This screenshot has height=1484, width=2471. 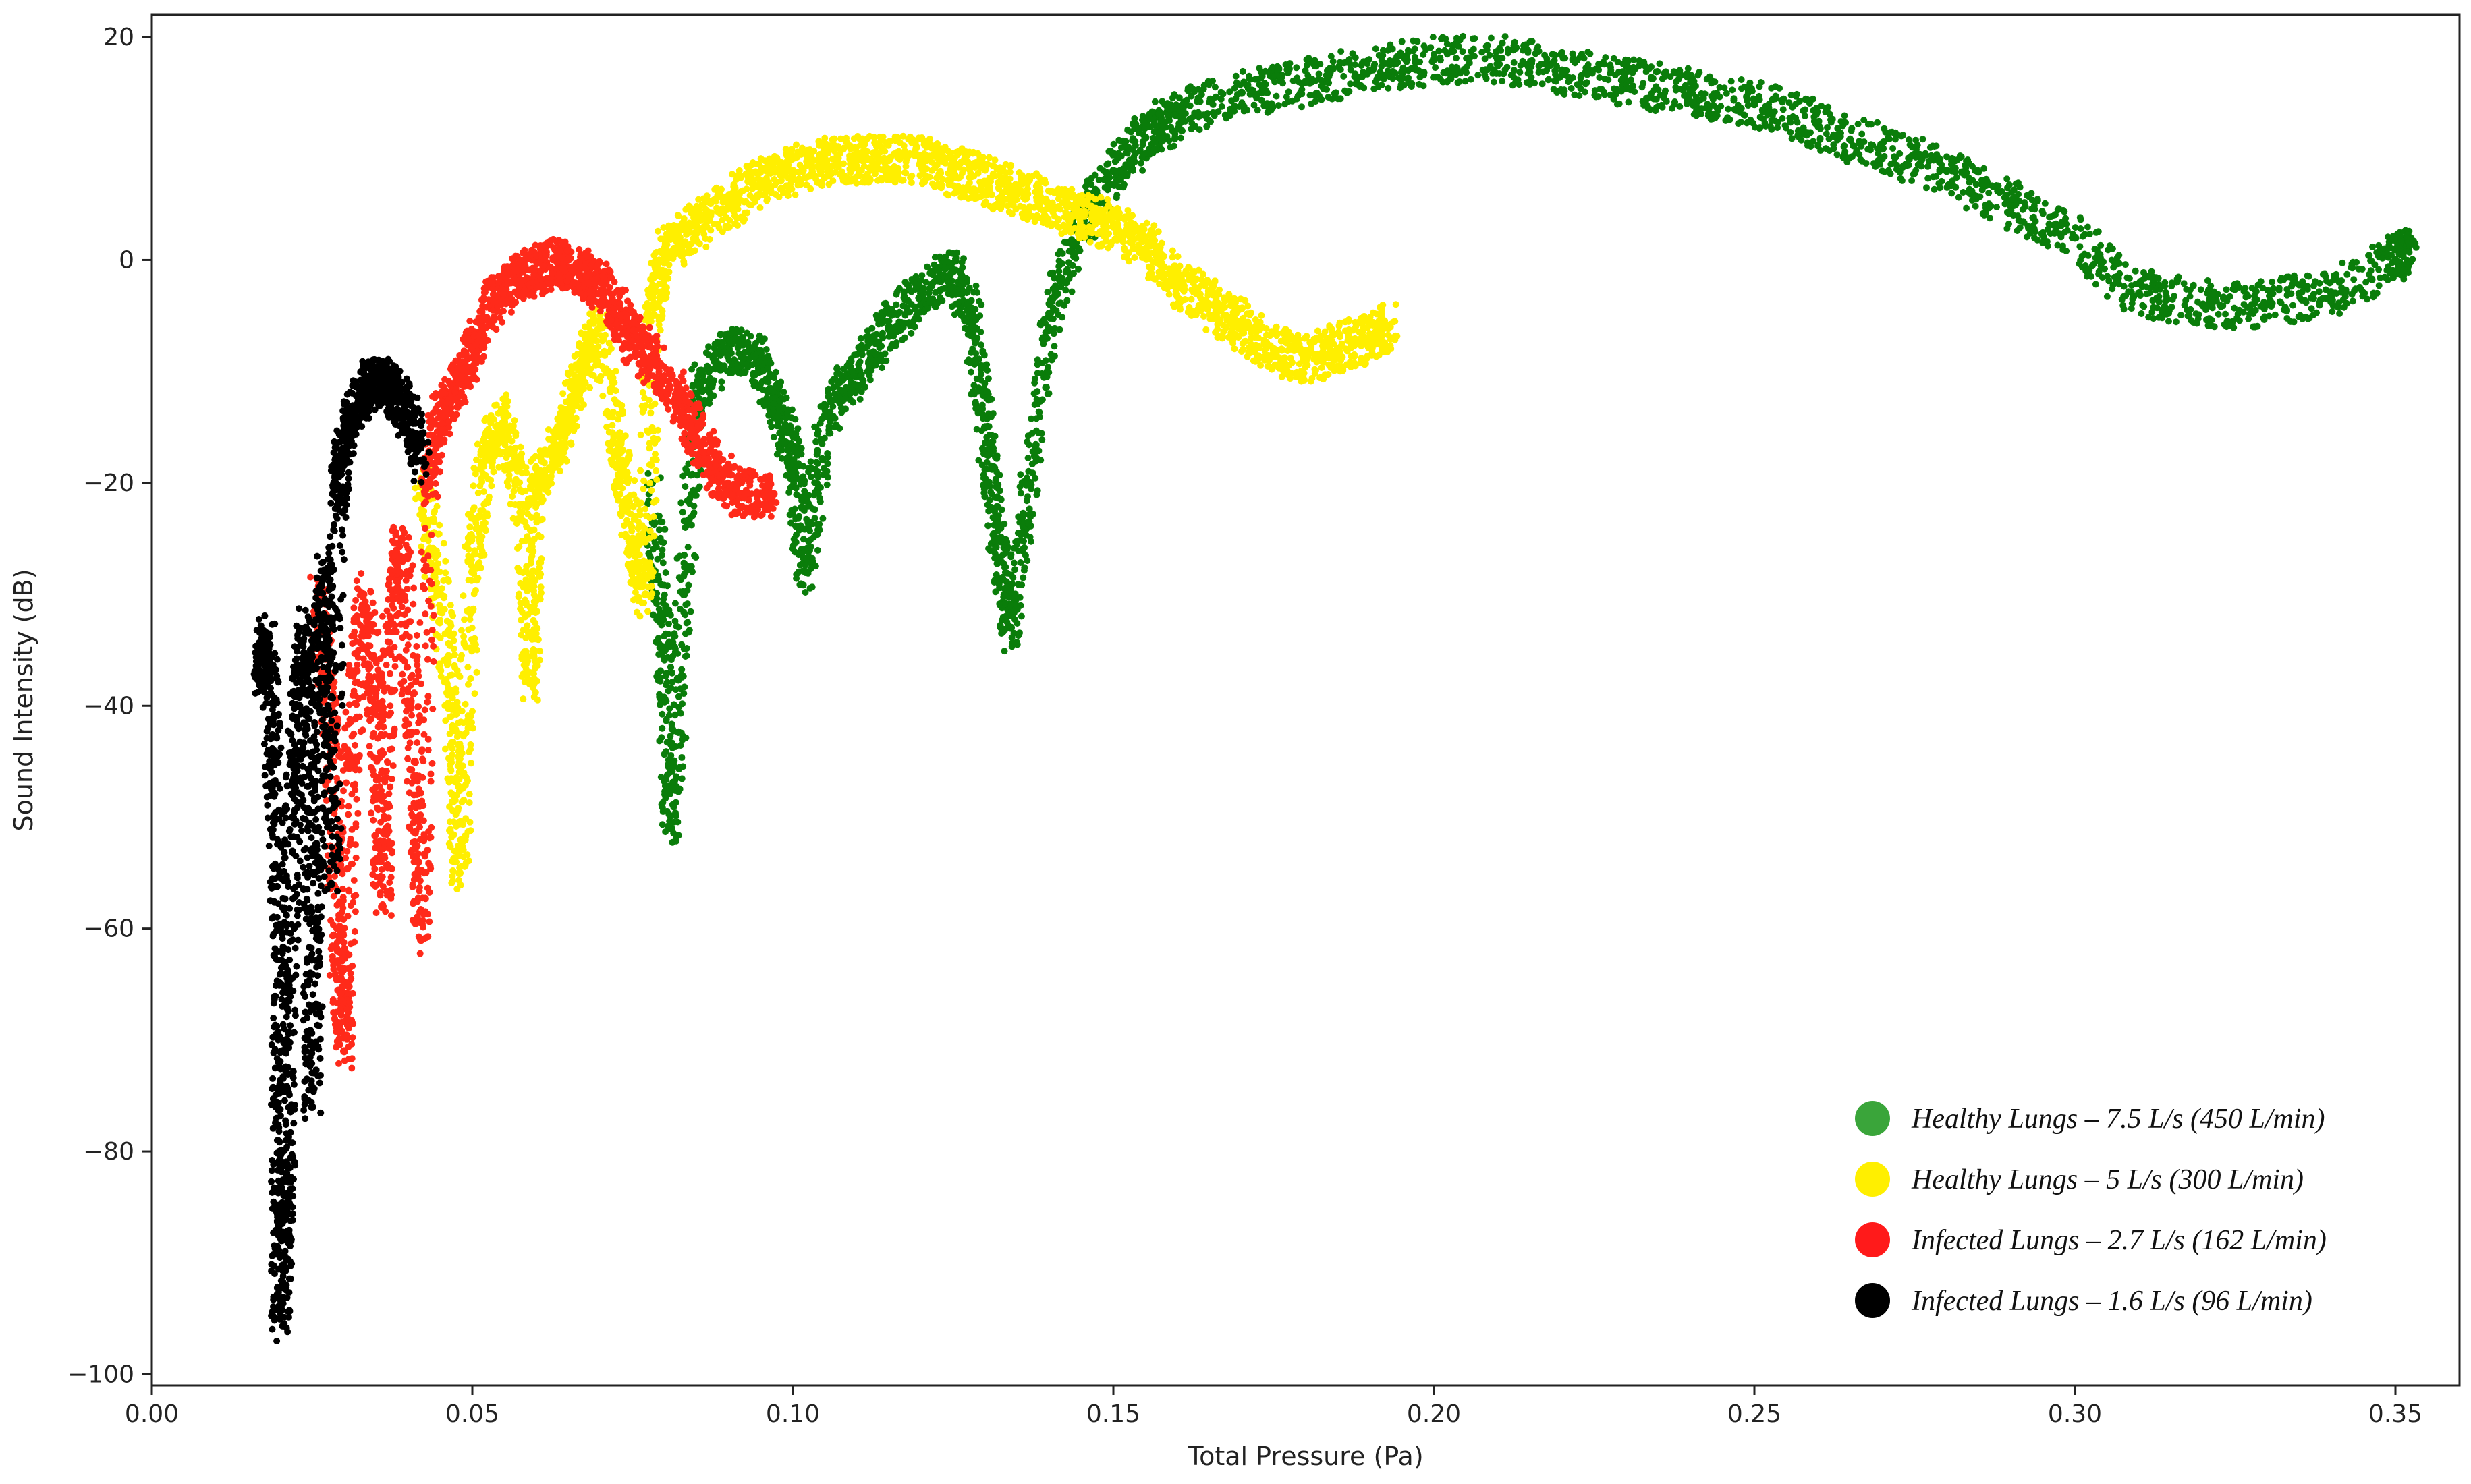 What do you see at coordinates (108, 929) in the screenshot?
I see `y-tick-label: −60` at bounding box center [108, 929].